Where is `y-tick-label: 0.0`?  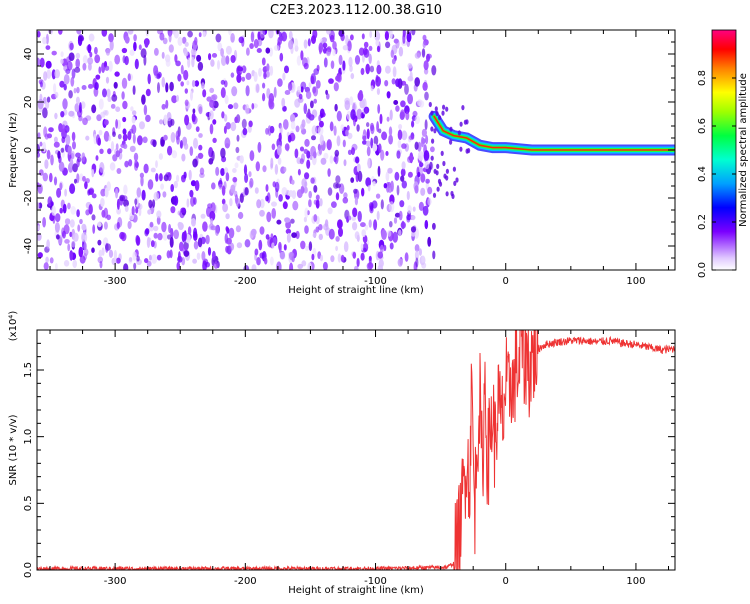 y-tick-label: 0.0 is located at coordinates (28, 570).